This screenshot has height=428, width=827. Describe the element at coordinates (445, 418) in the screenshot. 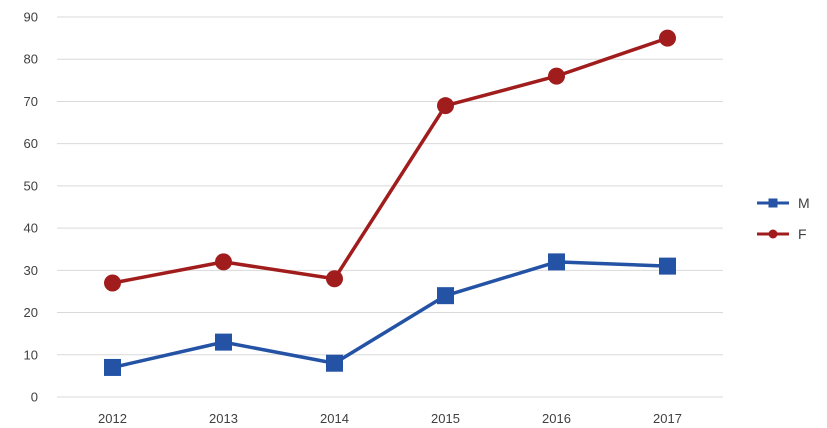

I see `x-tick-label: 2015` at that location.